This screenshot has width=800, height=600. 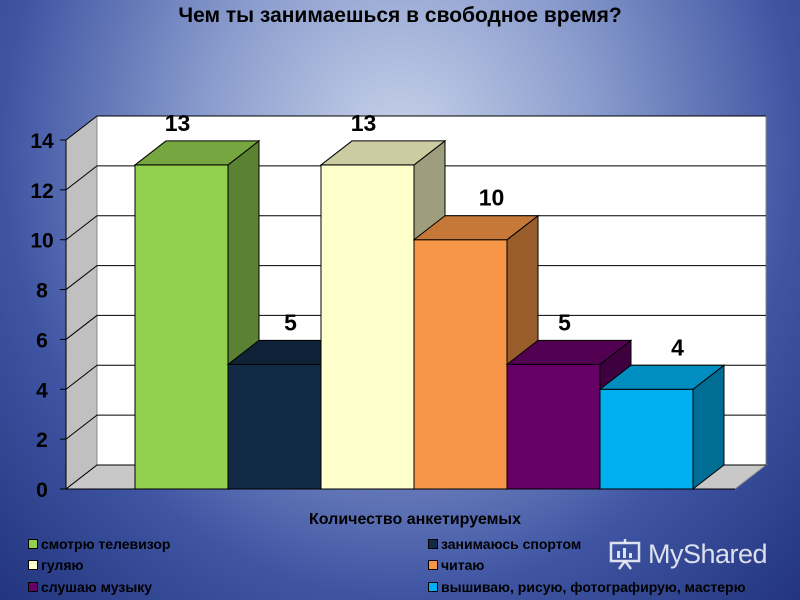 I want to click on chart-title: Чем ты занимаешься в свободное время?, so click(x=400, y=15).